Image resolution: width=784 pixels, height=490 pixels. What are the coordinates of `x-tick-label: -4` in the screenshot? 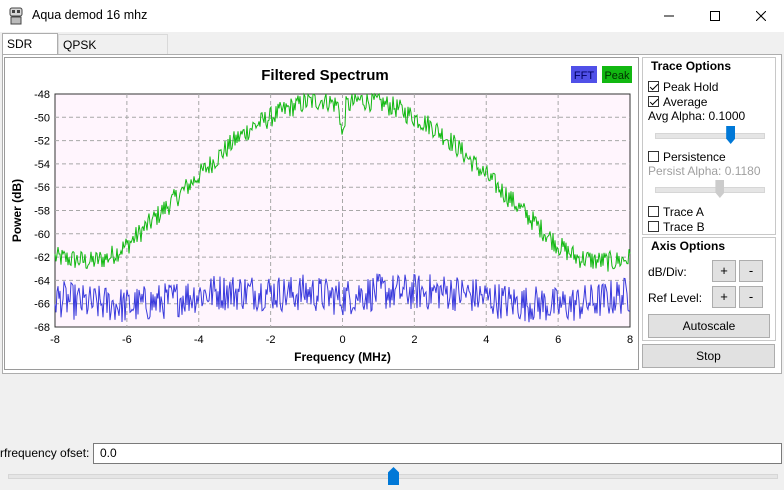 It's located at (199, 340).